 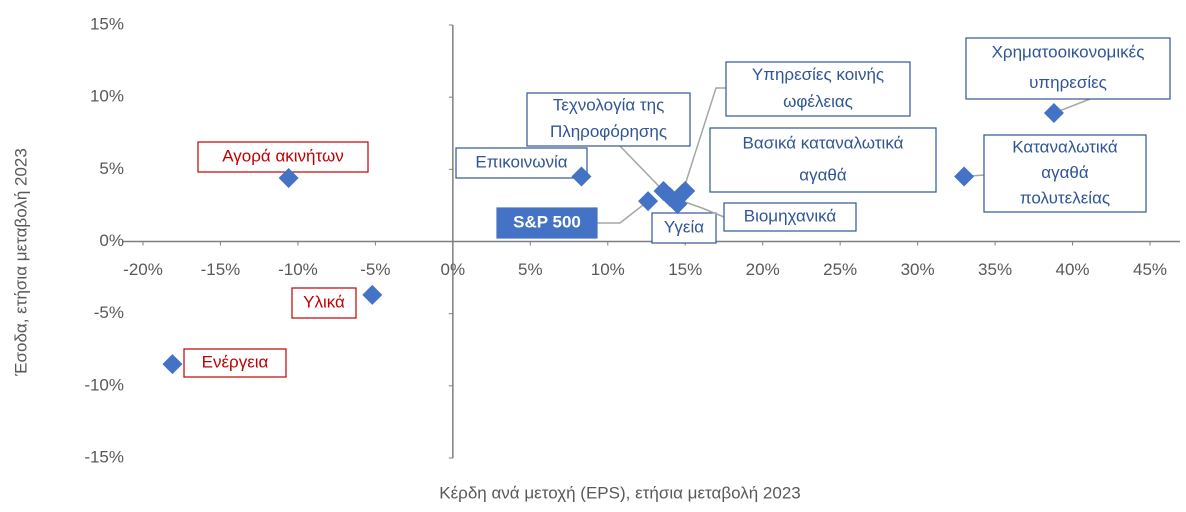 What do you see at coordinates (107, 23) in the screenshot?
I see `y-tick-label: 15%` at bounding box center [107, 23].